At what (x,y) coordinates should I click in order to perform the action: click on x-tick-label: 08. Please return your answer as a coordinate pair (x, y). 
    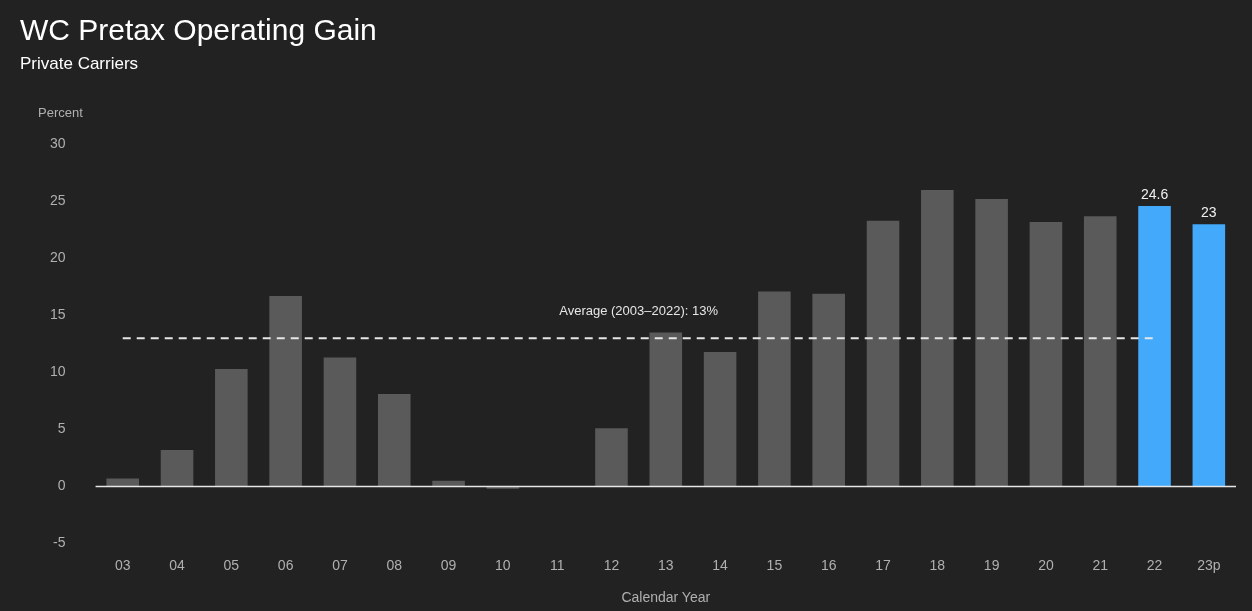
    Looking at the image, I should click on (394, 564).